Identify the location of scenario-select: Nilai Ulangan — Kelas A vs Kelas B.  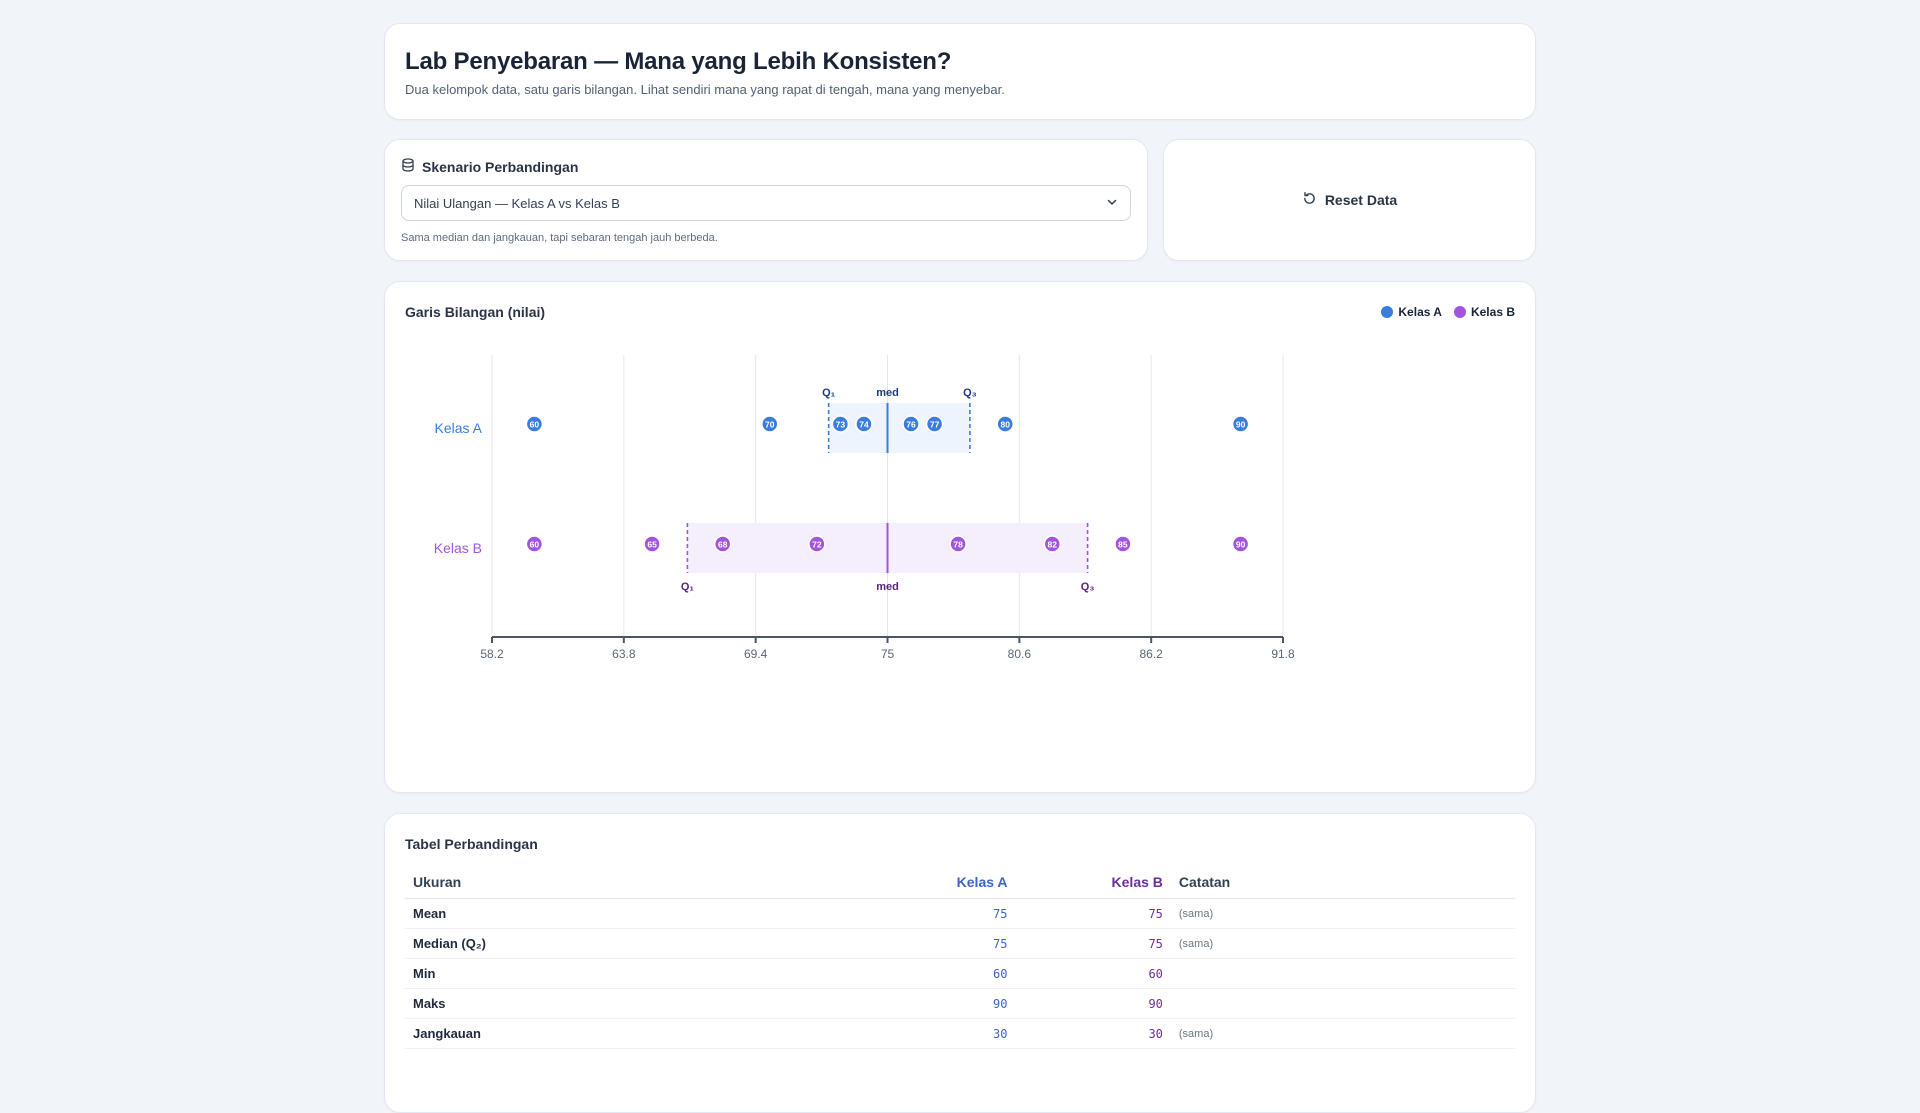
(766, 203).